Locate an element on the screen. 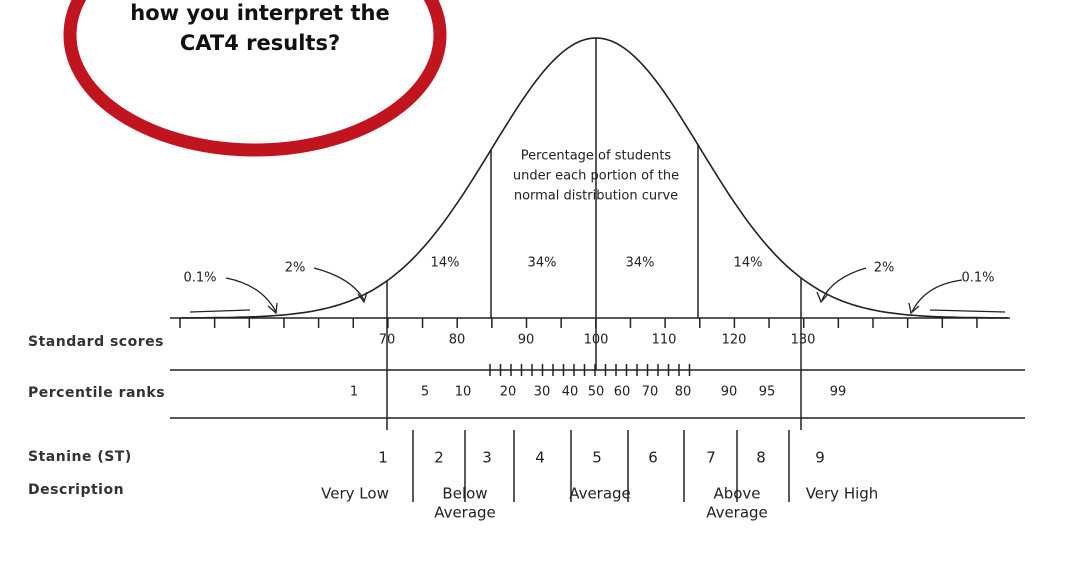 Image resolution: width=1080 pixels, height=570 pixels. stanine: 4 is located at coordinates (540, 458).